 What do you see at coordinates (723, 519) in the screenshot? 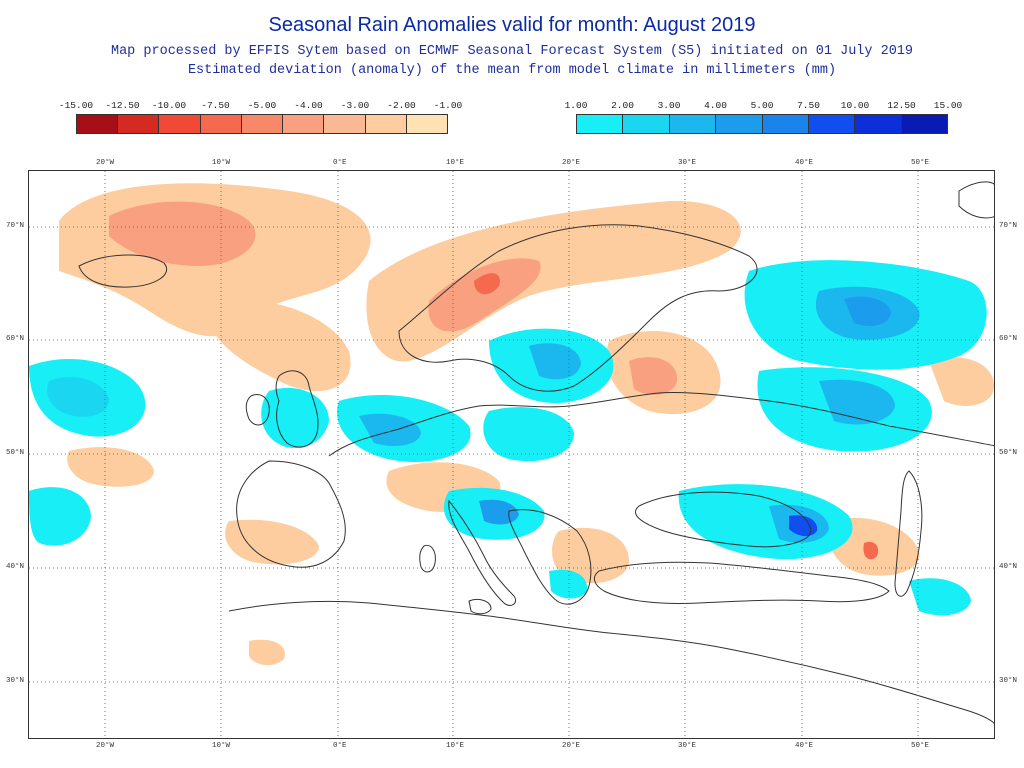
I see `coastline-black-sea` at bounding box center [723, 519].